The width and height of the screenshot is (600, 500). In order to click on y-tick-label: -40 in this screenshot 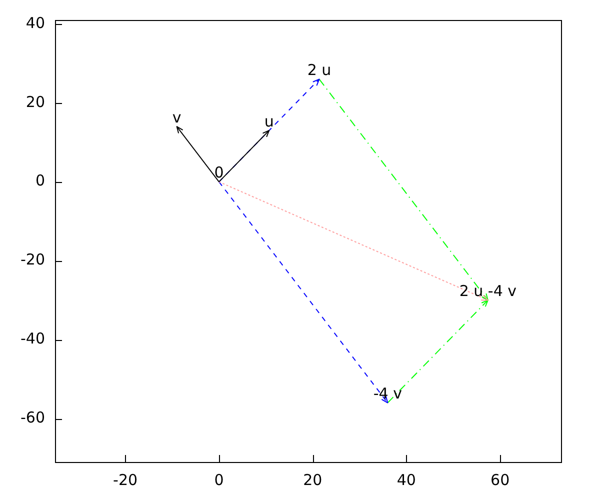, I will do `click(32, 339)`.